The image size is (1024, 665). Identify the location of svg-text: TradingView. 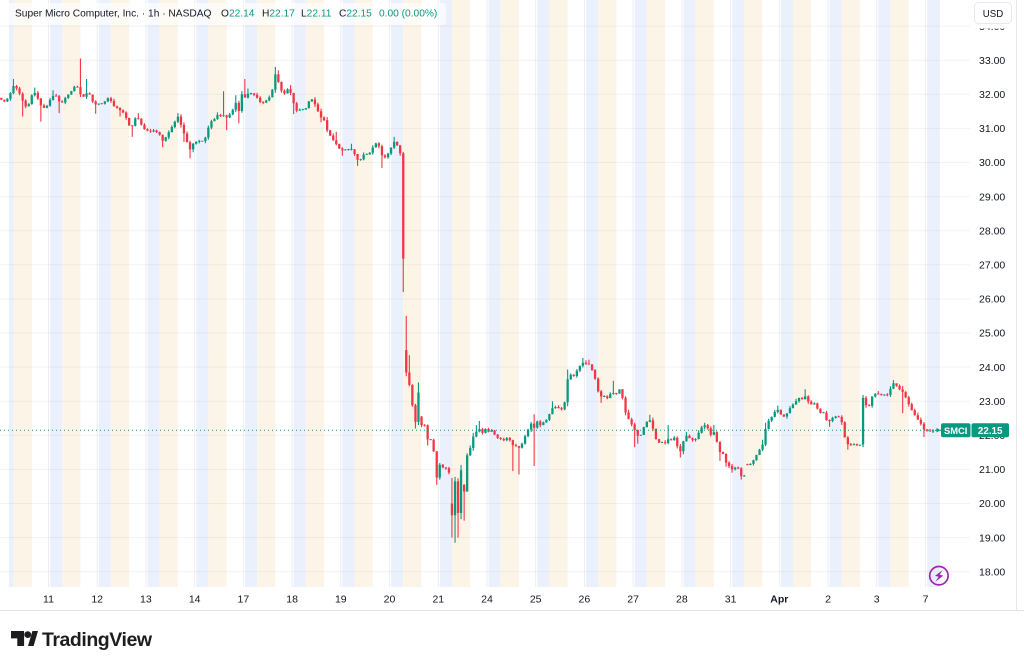
(97, 640).